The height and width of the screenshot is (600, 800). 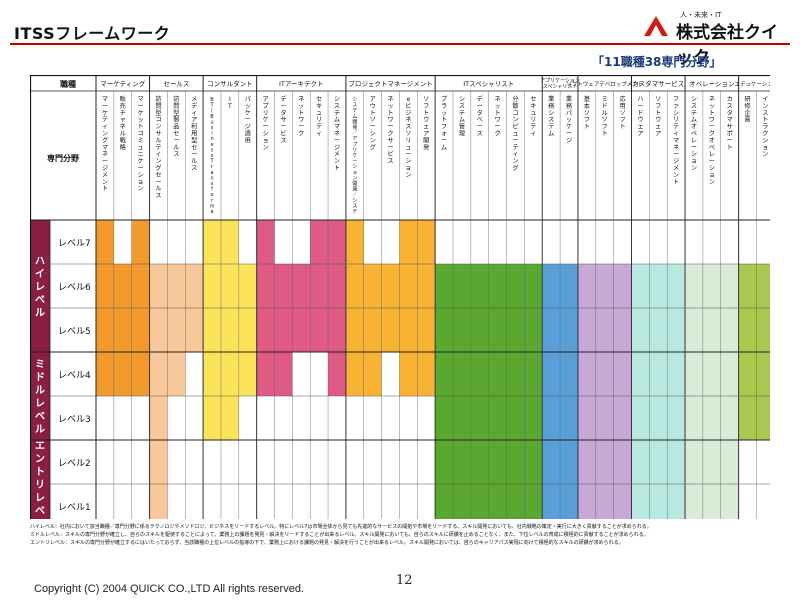 I want to click on field-label: 売, so click(x=123, y=106).